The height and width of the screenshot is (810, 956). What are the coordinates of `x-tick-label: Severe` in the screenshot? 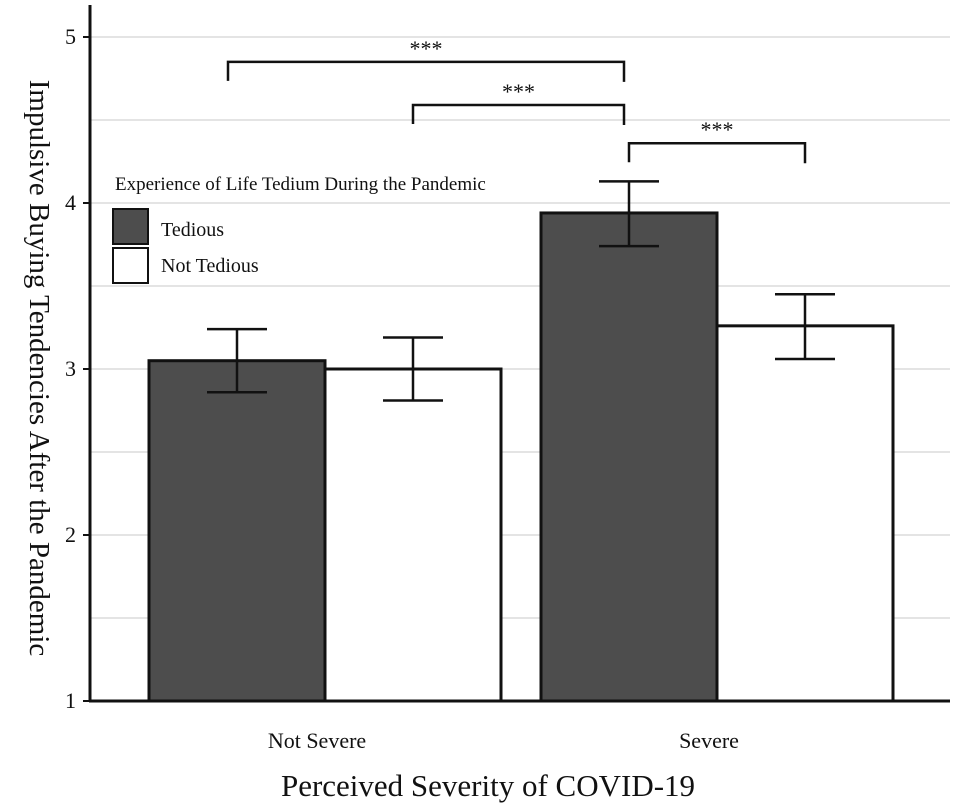 It's located at (709, 740).